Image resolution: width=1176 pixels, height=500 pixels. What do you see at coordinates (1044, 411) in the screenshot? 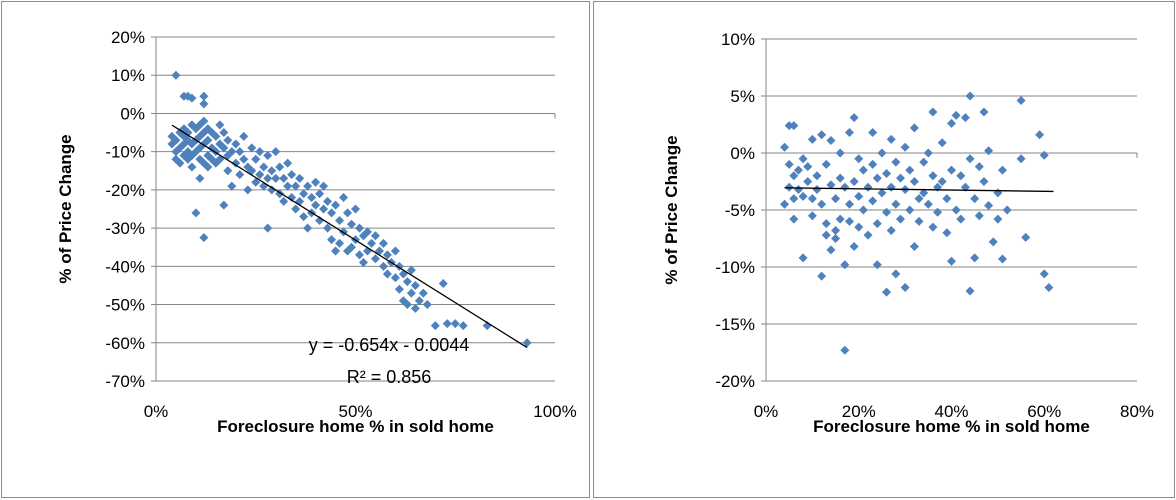
I see `x-tick-label: 60%` at bounding box center [1044, 411].